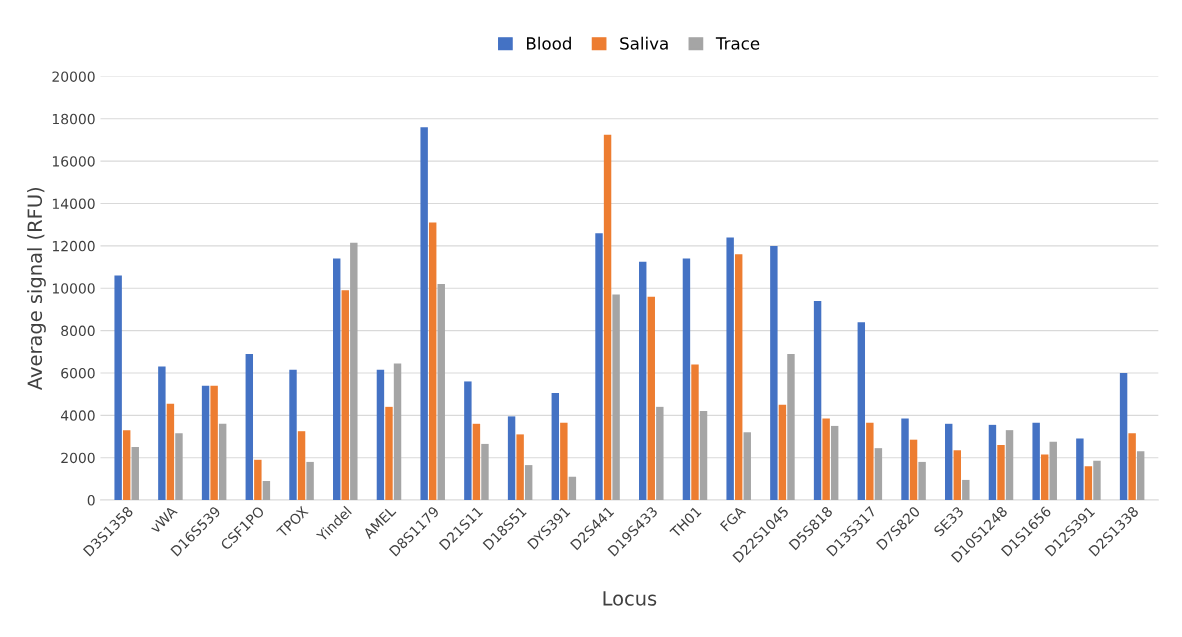 The height and width of the screenshot is (637, 1182). I want to click on x-axis-title: Locus, so click(630, 598).